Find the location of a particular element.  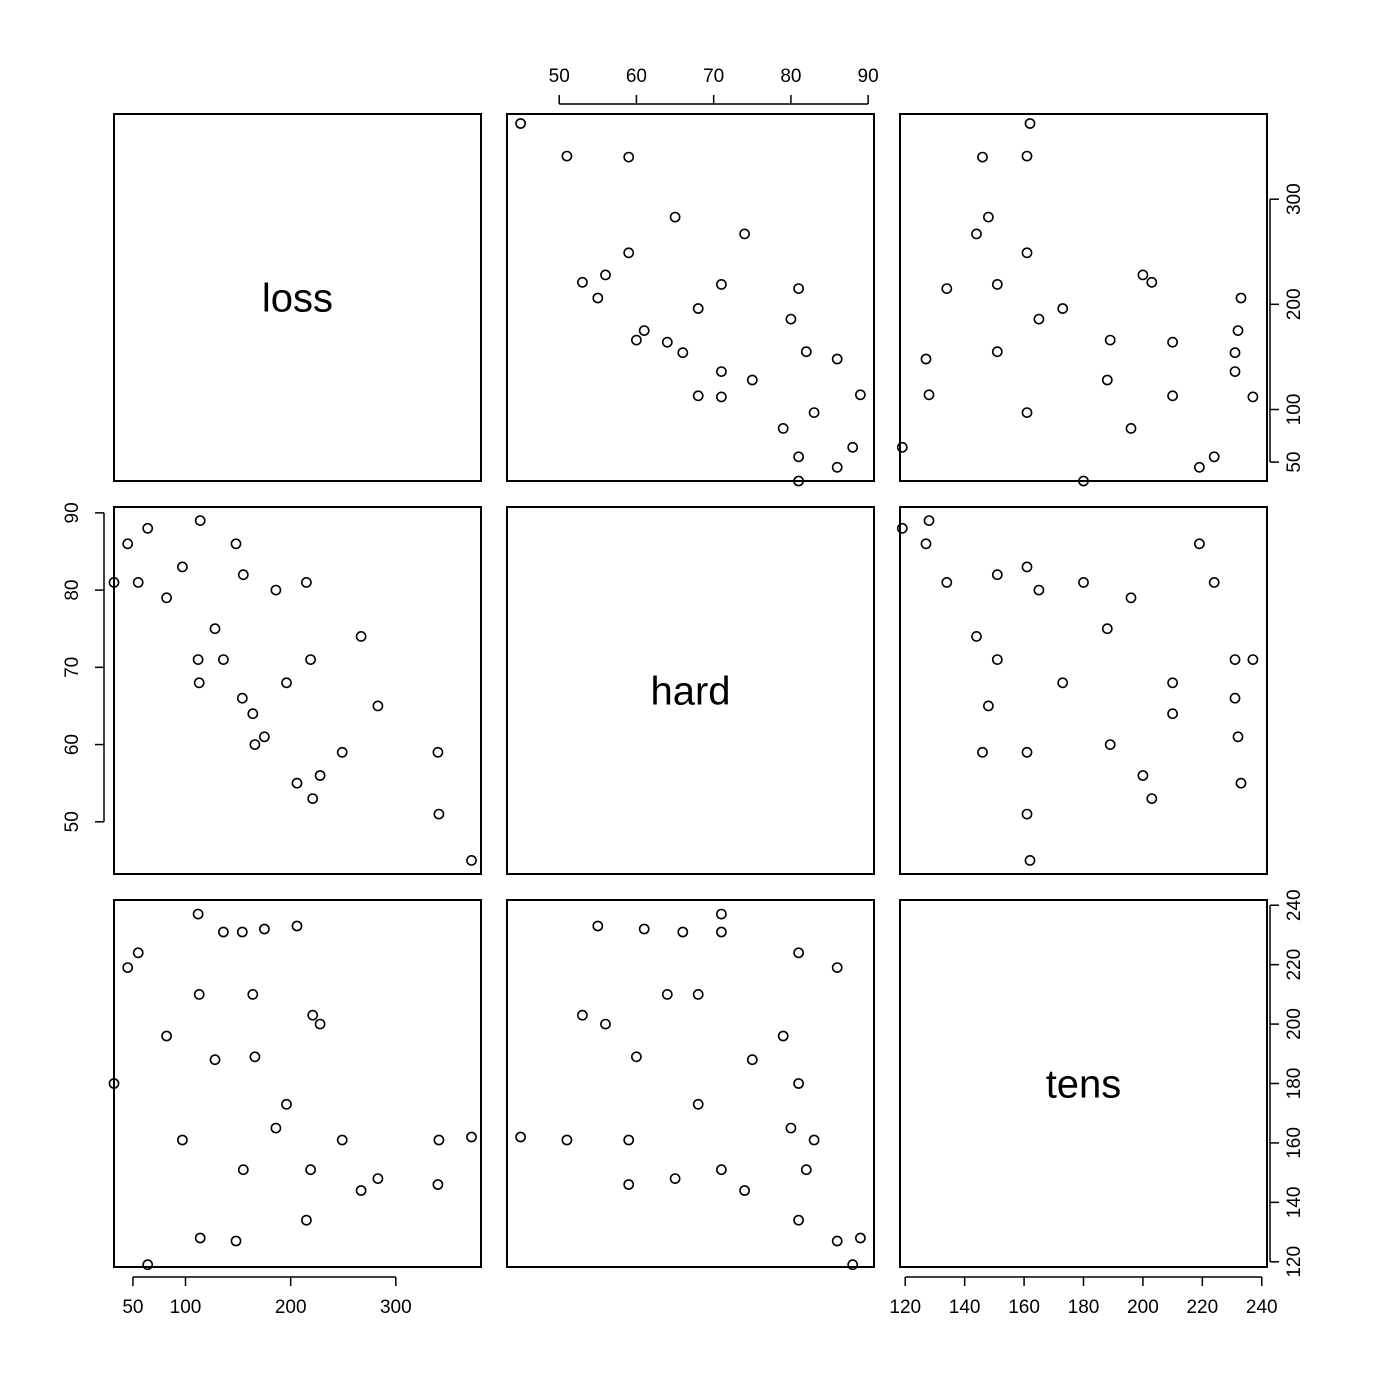

panel-frame-loss-tens is located at coordinates (1083, 297).